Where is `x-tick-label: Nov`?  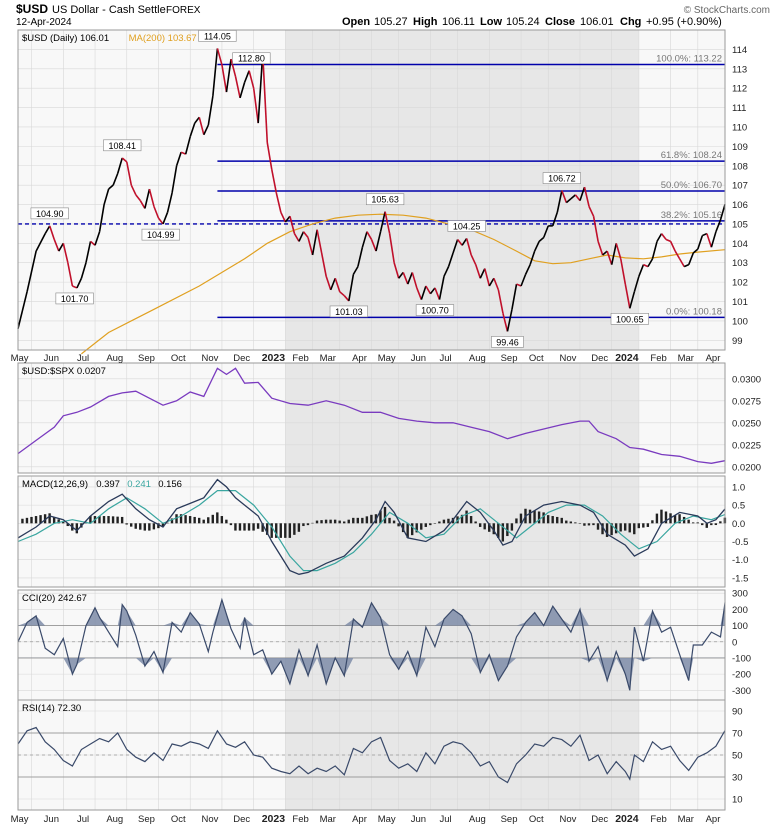
x-tick-label: Nov is located at coordinates (568, 819).